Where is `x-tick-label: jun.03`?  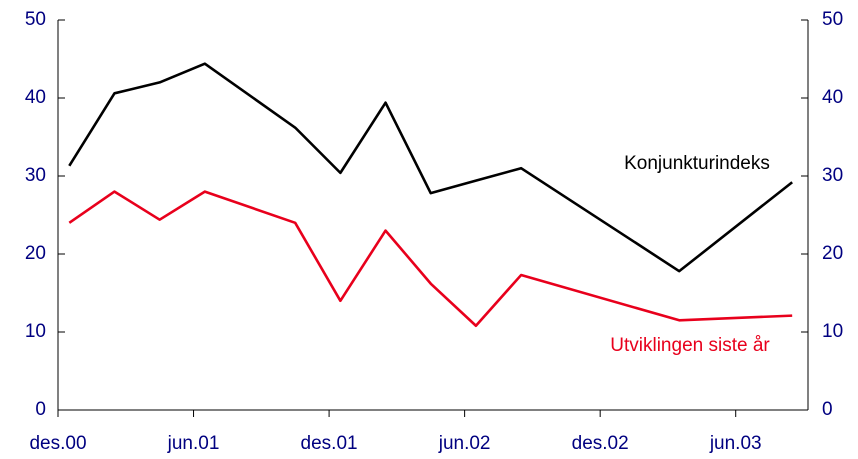 x-tick-label: jun.03 is located at coordinates (735, 443).